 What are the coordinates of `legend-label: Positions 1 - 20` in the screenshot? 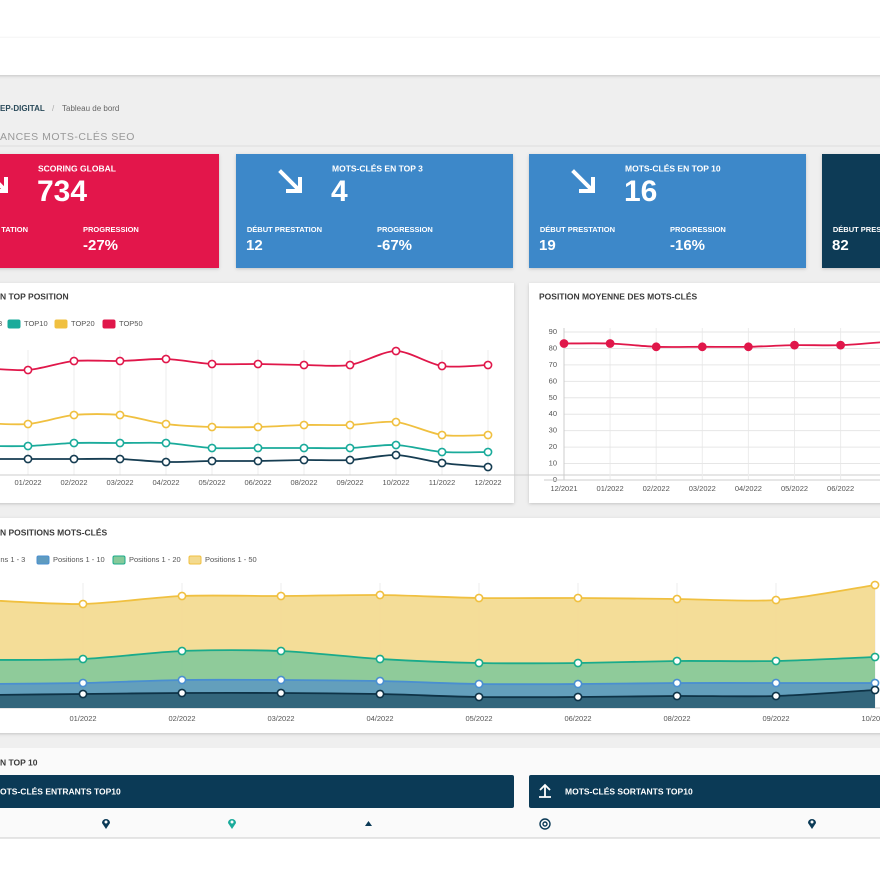 It's located at (155, 559).